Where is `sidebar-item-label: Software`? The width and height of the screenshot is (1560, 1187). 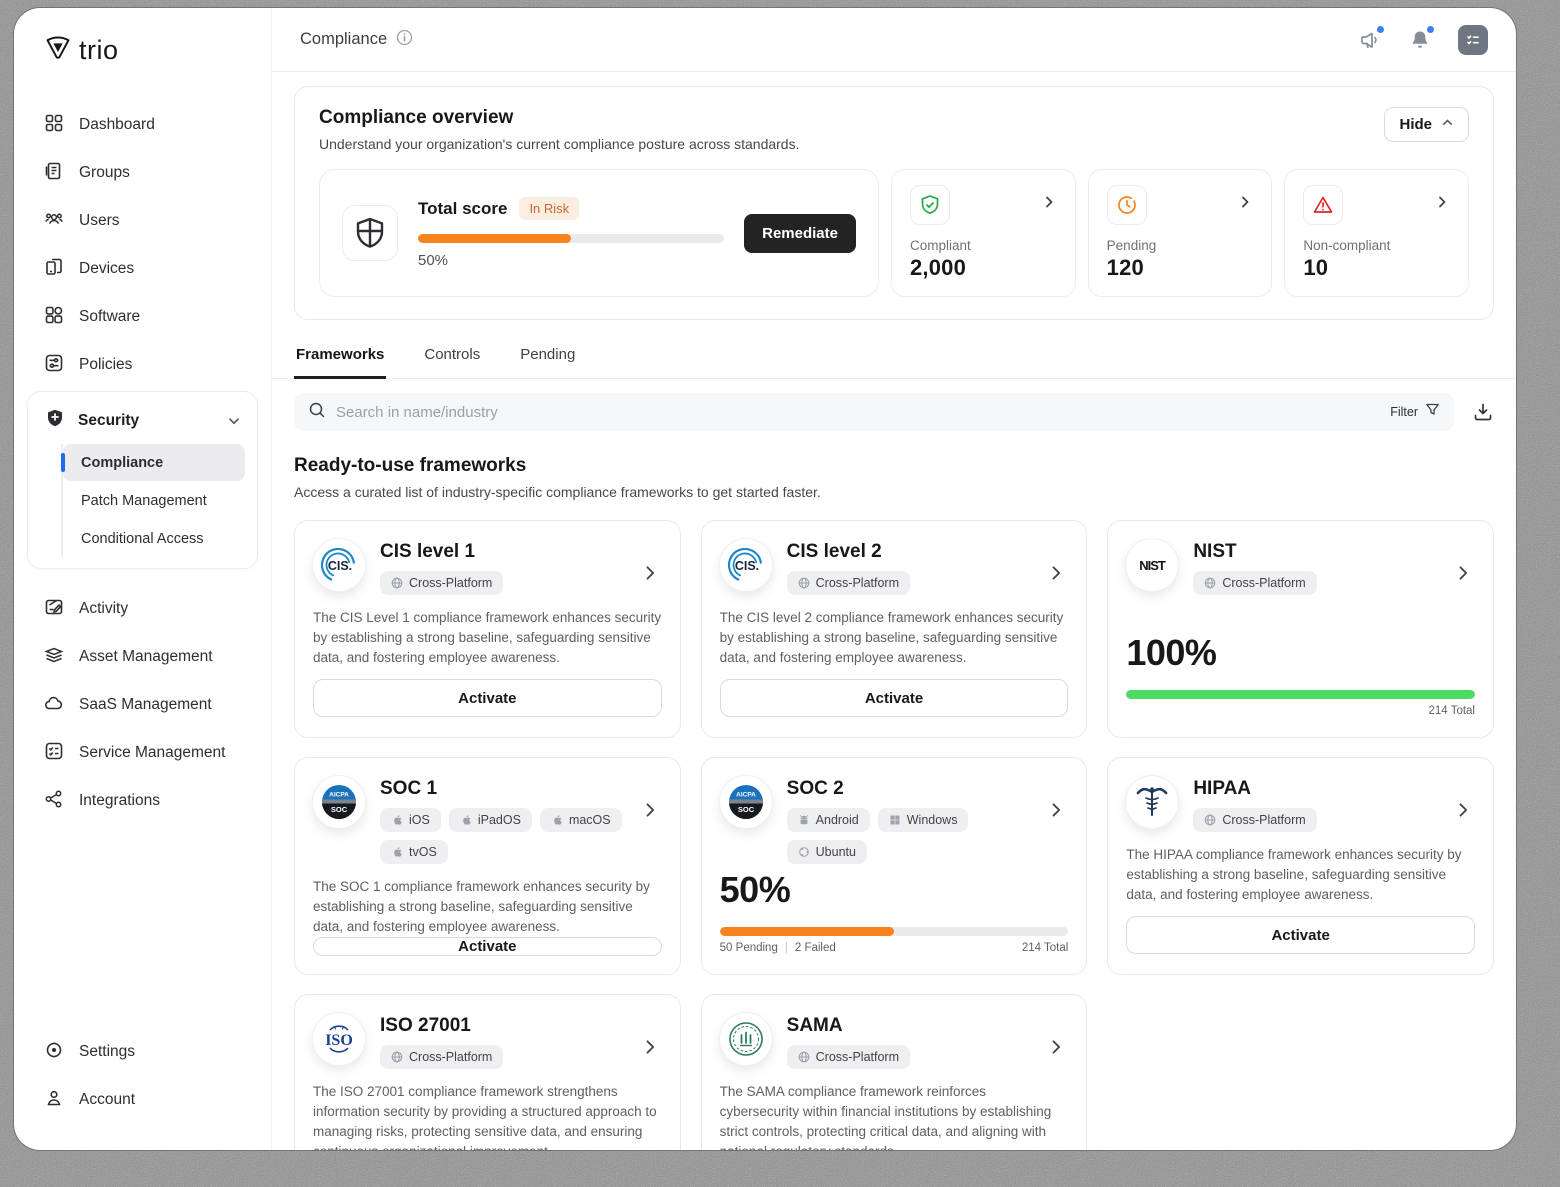
sidebar-item-label: Software is located at coordinates (110, 316).